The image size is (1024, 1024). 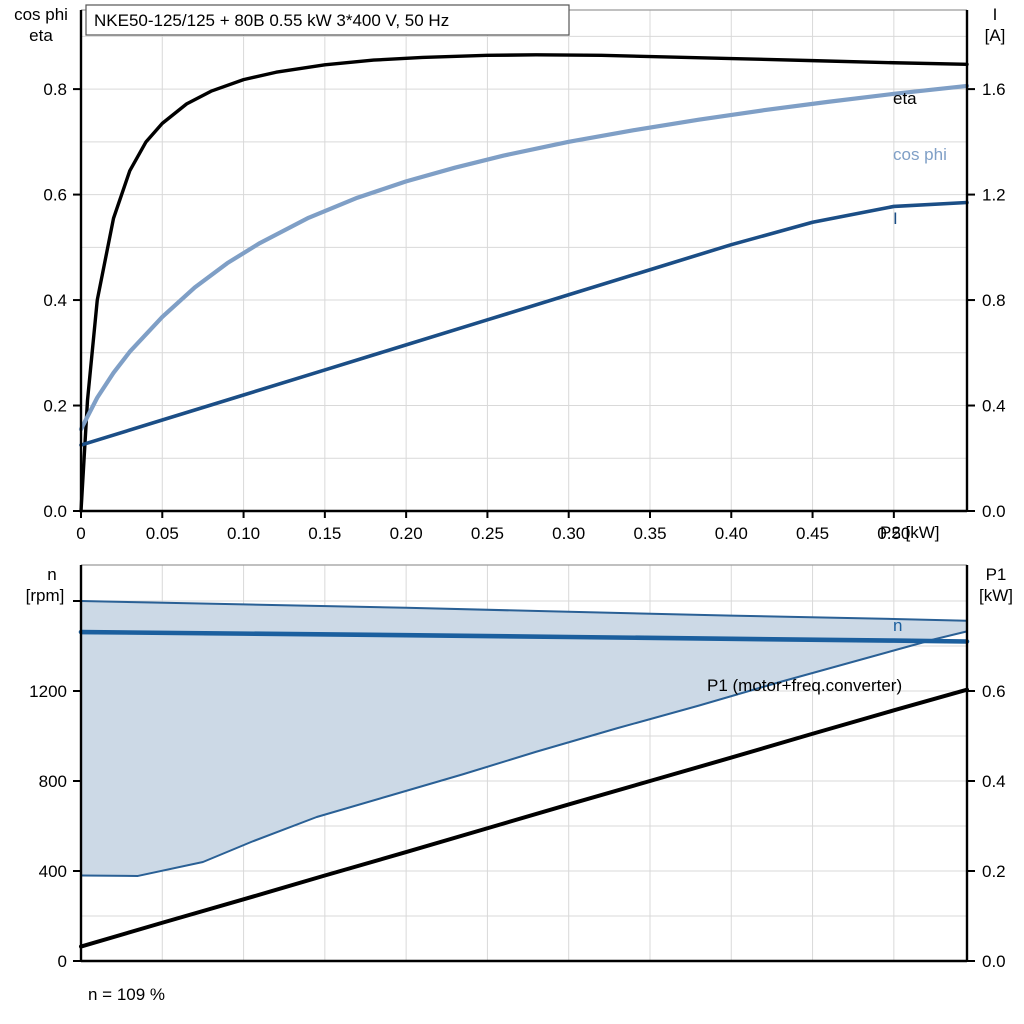 What do you see at coordinates (994, 961) in the screenshot?
I see `bottom-y-right-tick-label: 0.0` at bounding box center [994, 961].